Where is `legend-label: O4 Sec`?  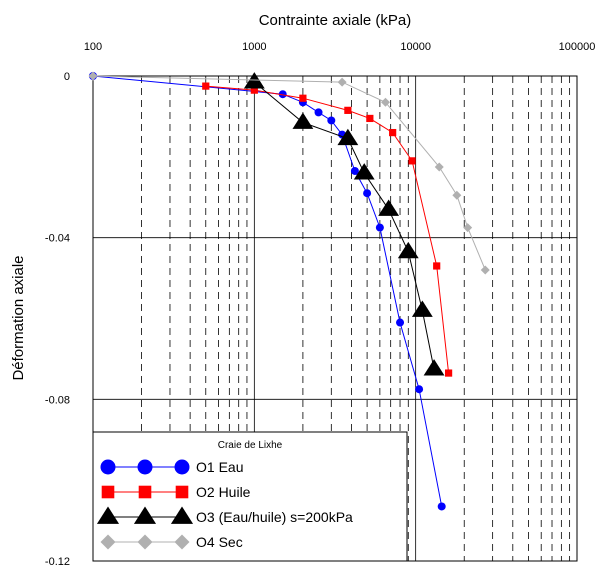
legend-label: O4 Sec is located at coordinates (219, 542).